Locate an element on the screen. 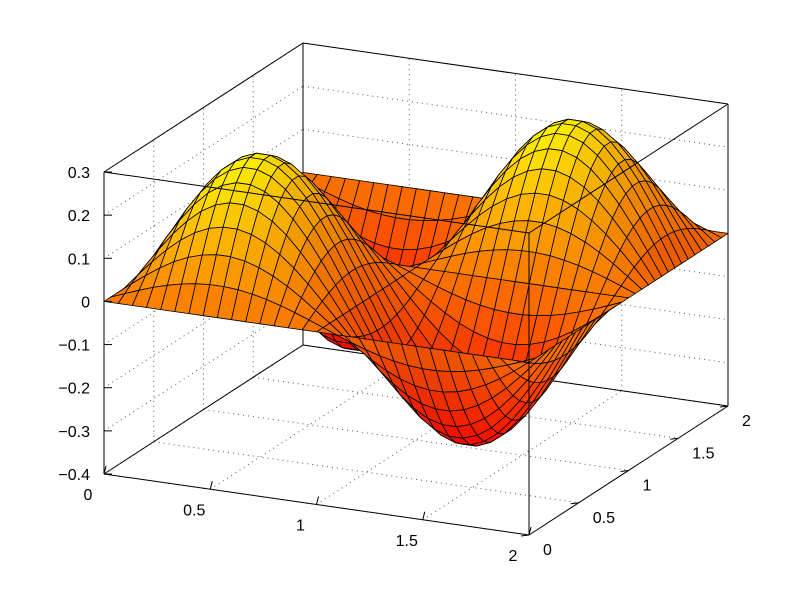  y-tick-label: 0 is located at coordinates (547, 550).